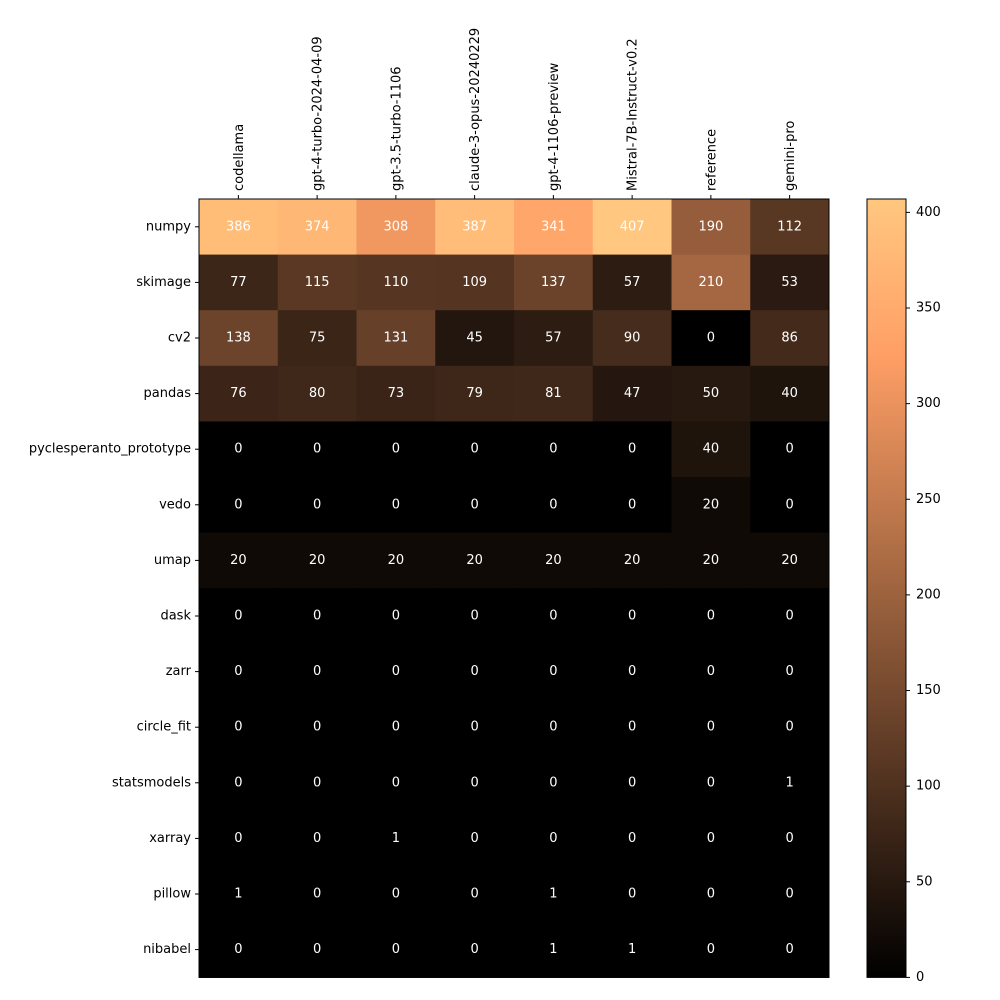  Describe the element at coordinates (554, 126) in the screenshot. I see `column-tick-label: gpt-4-1106-preview` at that location.